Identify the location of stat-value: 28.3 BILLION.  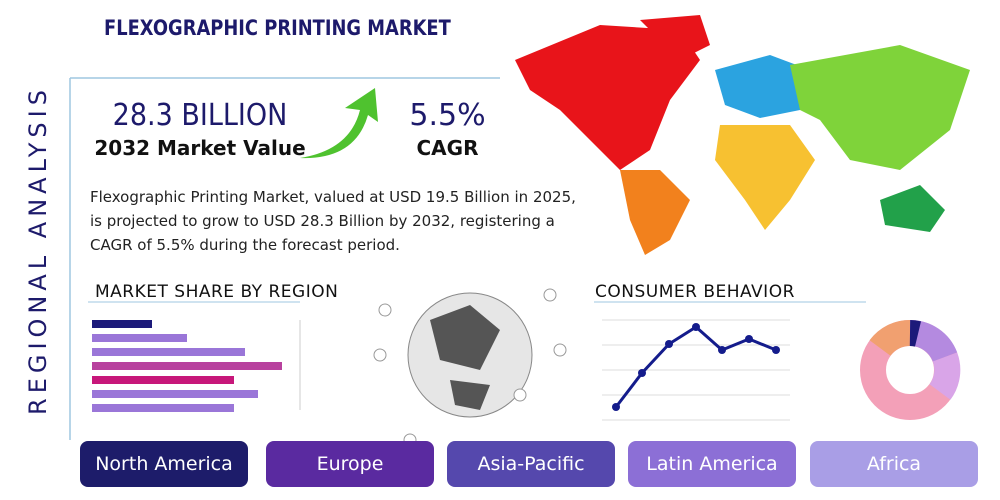
(200, 115).